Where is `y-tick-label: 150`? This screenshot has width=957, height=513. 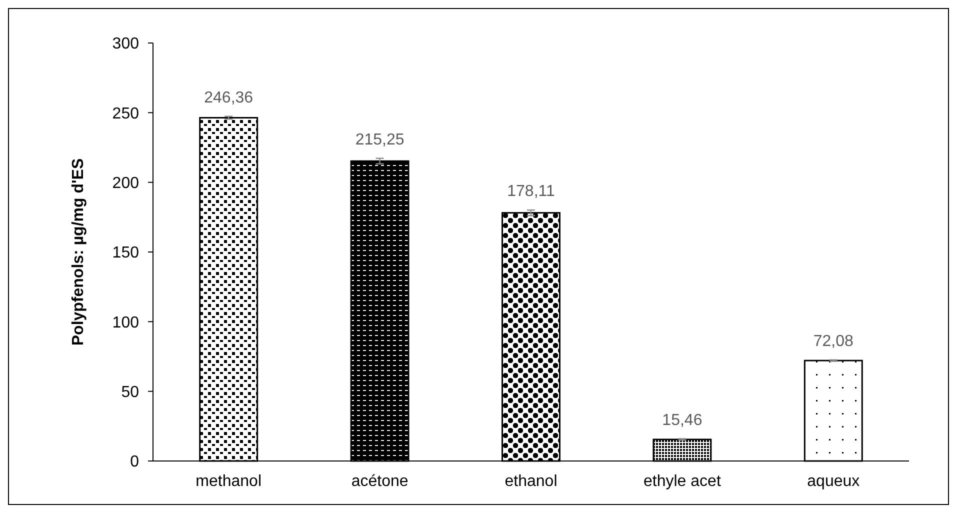 y-tick-label: 150 is located at coordinates (126, 253).